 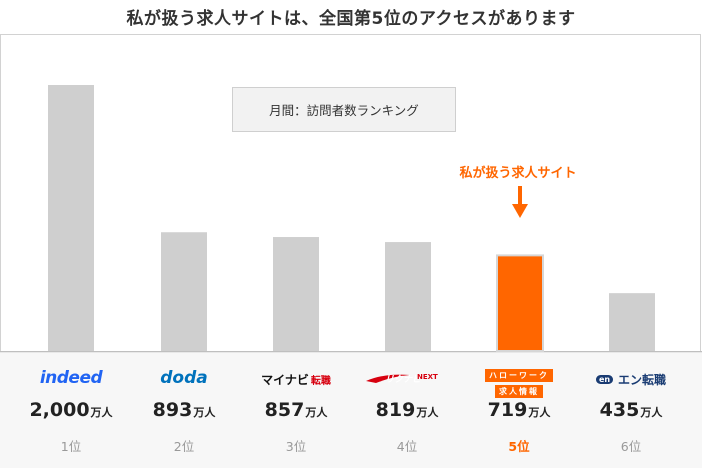 I want to click on rikunabi-logo-suffix: NEXT, so click(x=427, y=377).